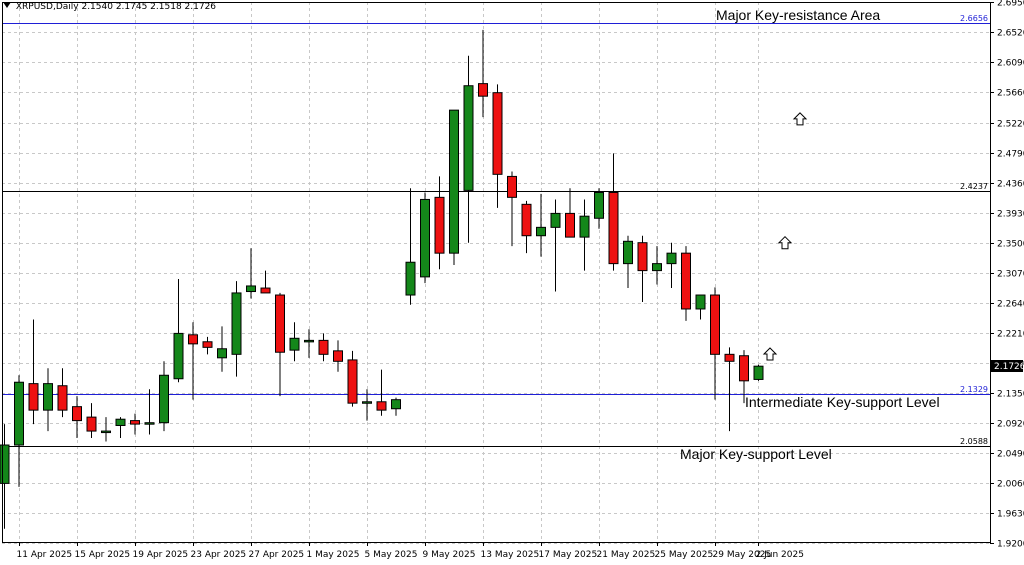 This screenshot has height=565, width=1024. I want to click on x-tick-label: 11 Apr 2025, so click(45, 555).